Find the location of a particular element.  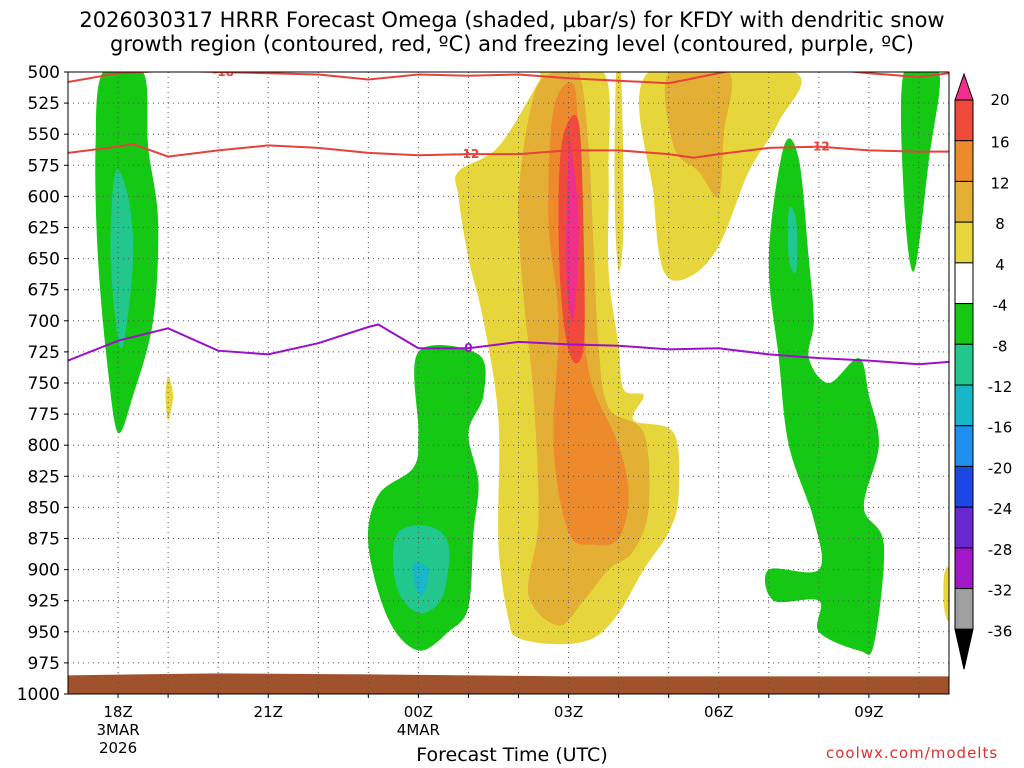

terrain-band is located at coordinates (508, 683).